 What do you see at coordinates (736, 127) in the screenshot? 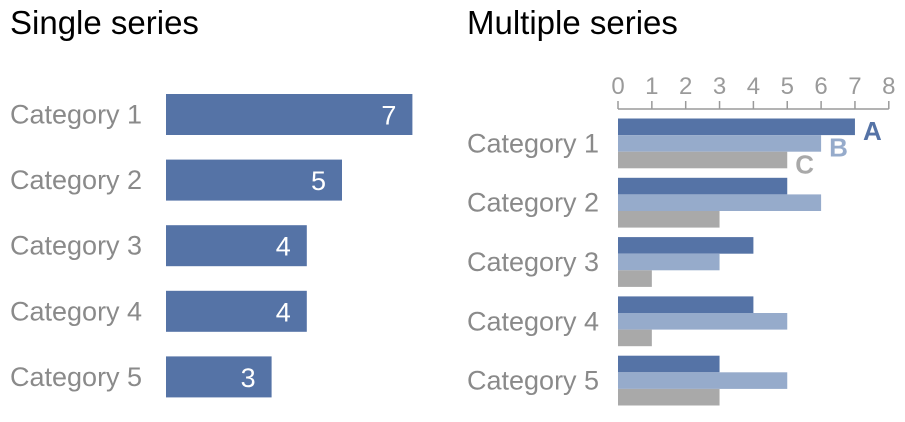
I see `bar-category-1-series-a` at bounding box center [736, 127].